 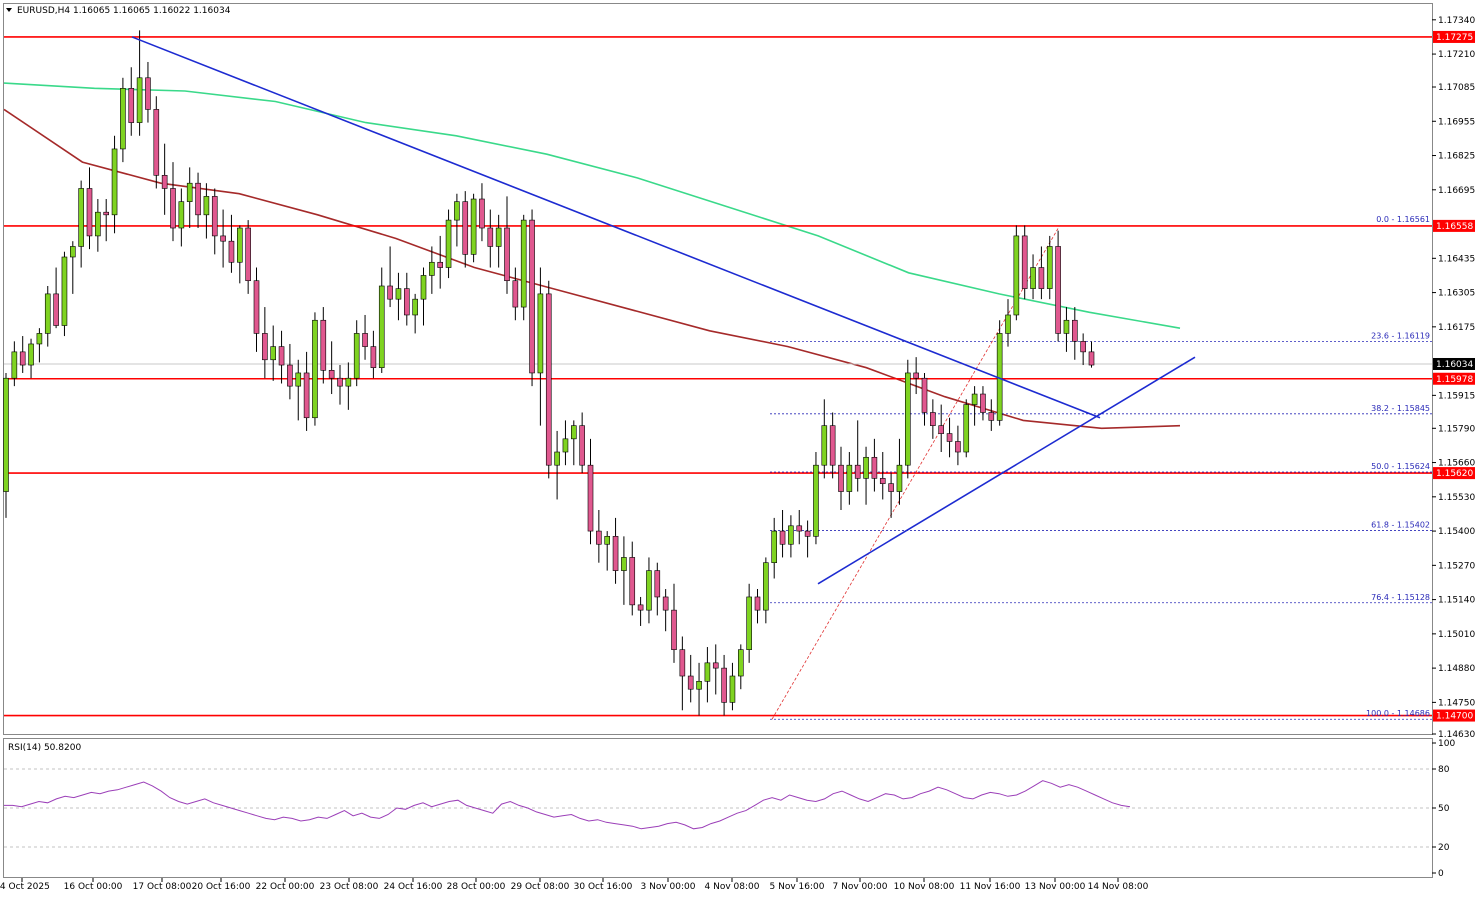 I want to click on y-tick-label: 1.15790, so click(x=1456, y=429).